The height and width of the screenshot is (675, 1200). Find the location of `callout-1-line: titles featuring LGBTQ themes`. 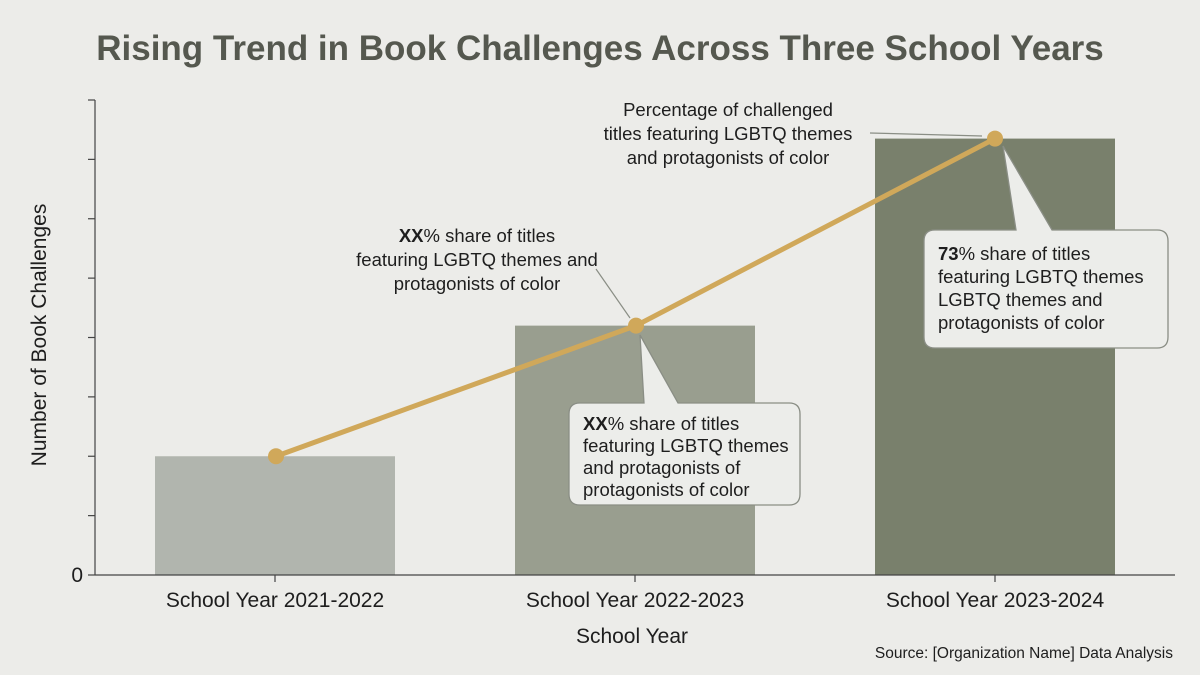

callout-1-line: titles featuring LGBTQ themes is located at coordinates (728, 133).